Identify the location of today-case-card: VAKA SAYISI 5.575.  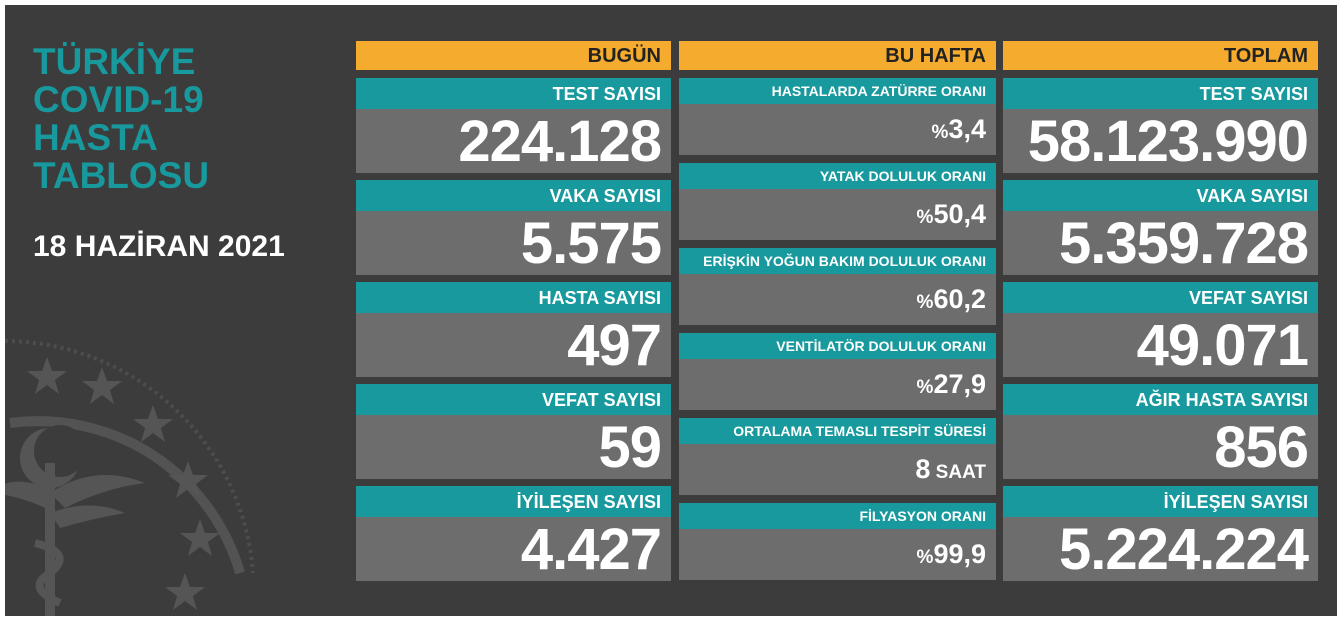
(513, 228).